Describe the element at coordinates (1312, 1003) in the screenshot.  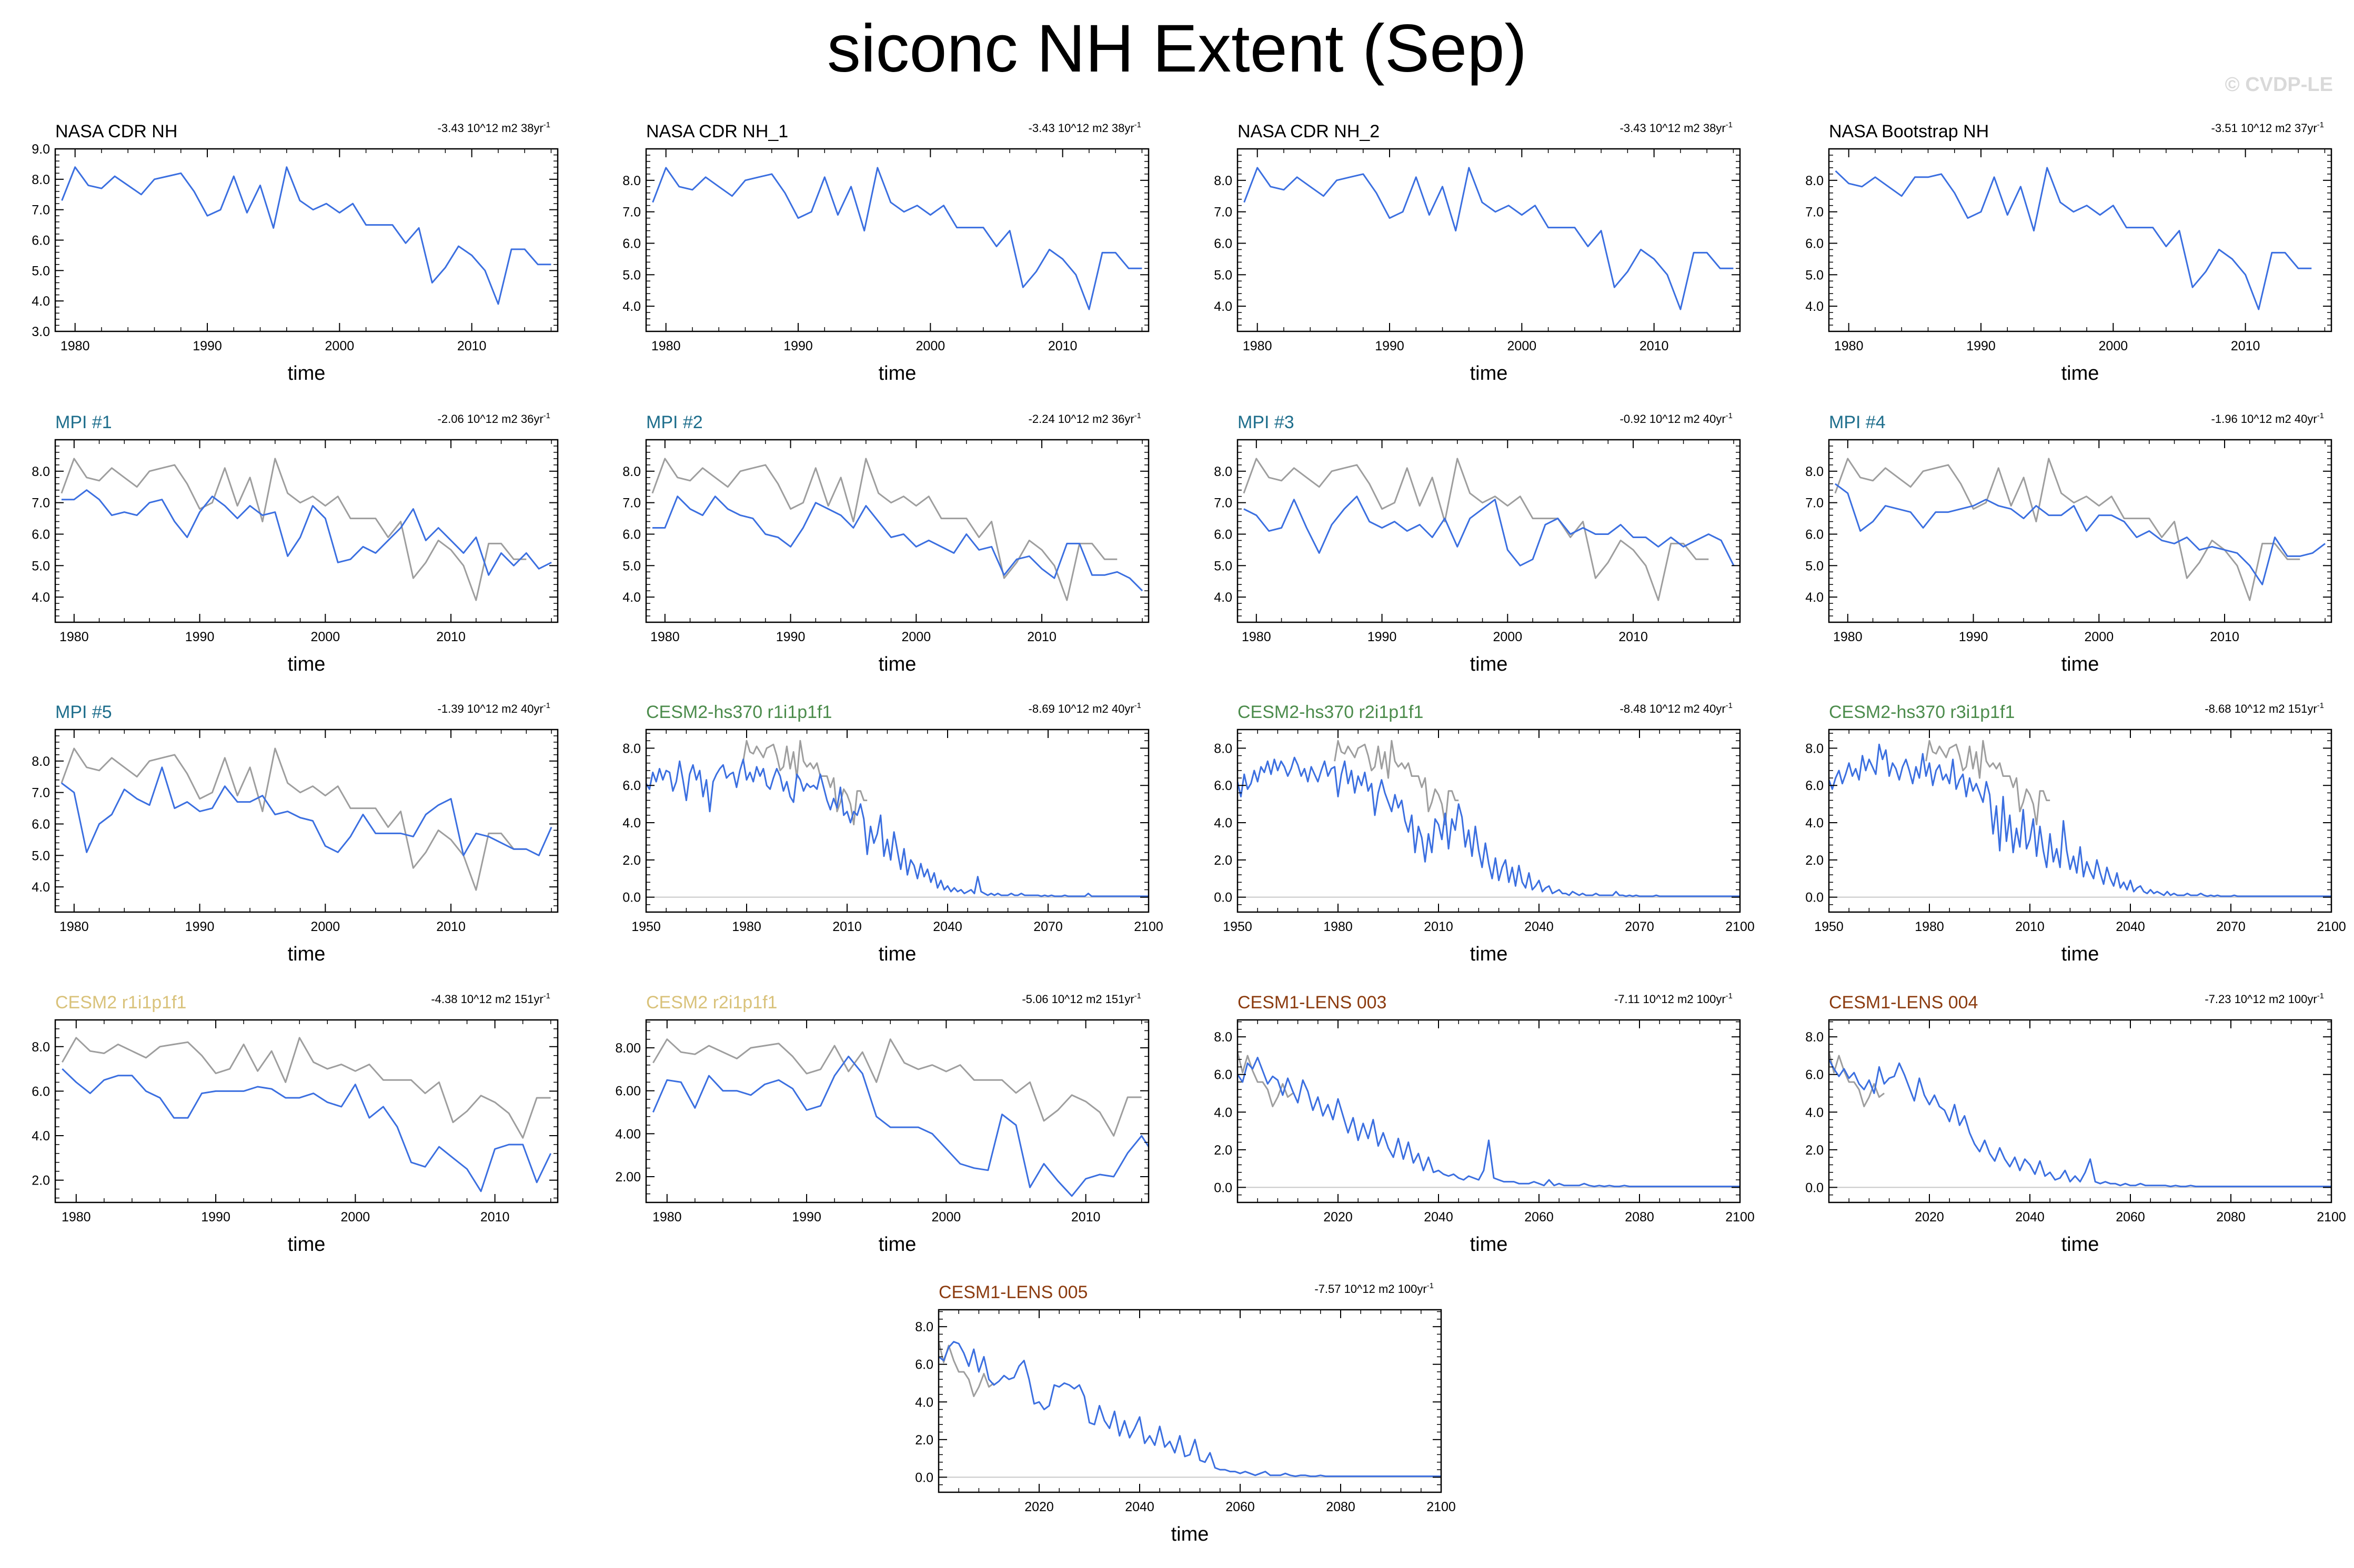
I see `panel-title: CESM1-LENS 003` at that location.